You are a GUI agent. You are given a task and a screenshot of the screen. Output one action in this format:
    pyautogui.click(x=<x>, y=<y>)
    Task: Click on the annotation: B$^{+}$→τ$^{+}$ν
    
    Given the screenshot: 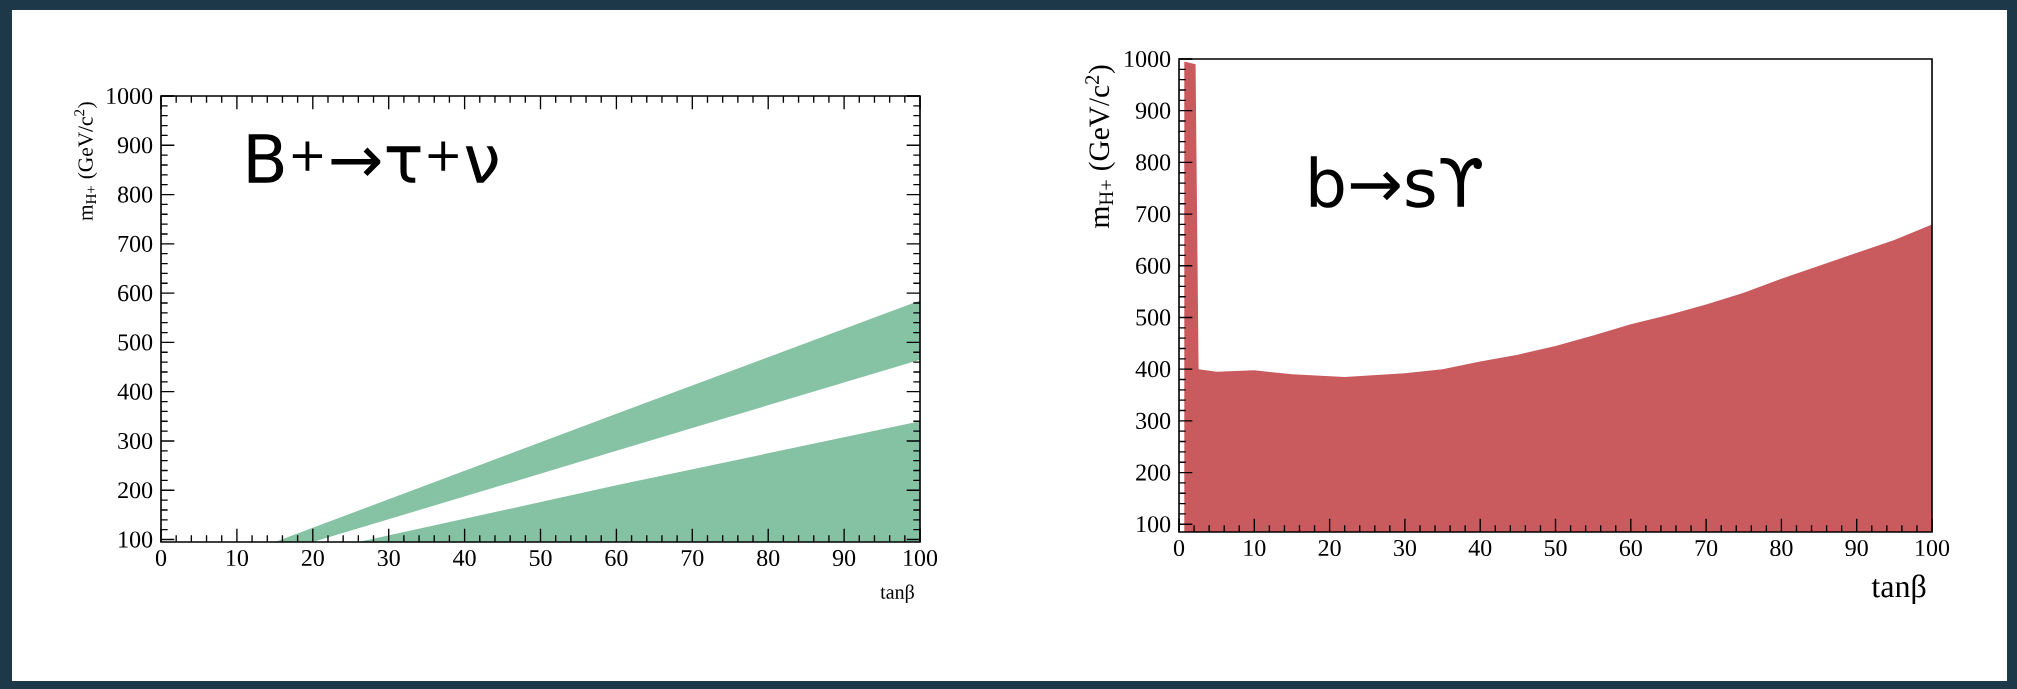 What is the action you would take?
    pyautogui.click(x=373, y=158)
    